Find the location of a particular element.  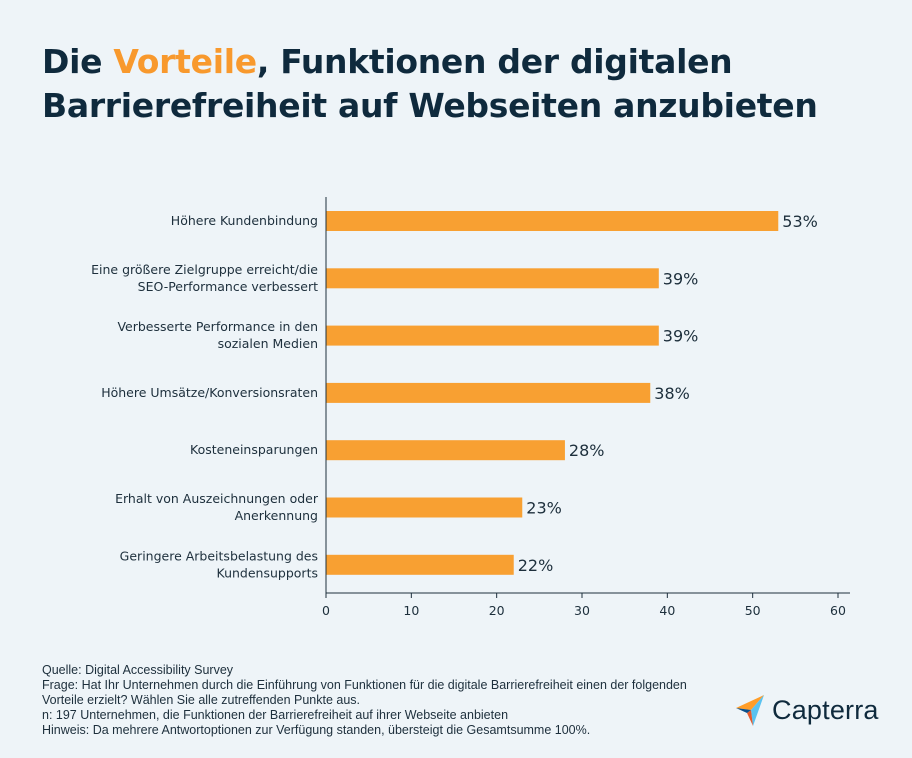

category-label-3-line-1: Verbesserte Performance in den is located at coordinates (217, 326).